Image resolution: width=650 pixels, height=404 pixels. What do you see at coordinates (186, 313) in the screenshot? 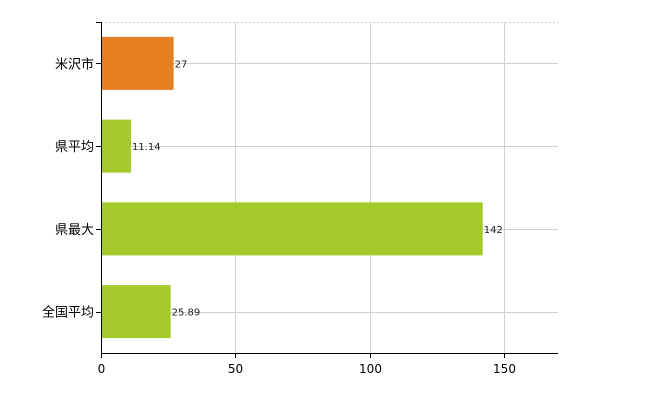
I see `data-label: 25.89` at bounding box center [186, 313].